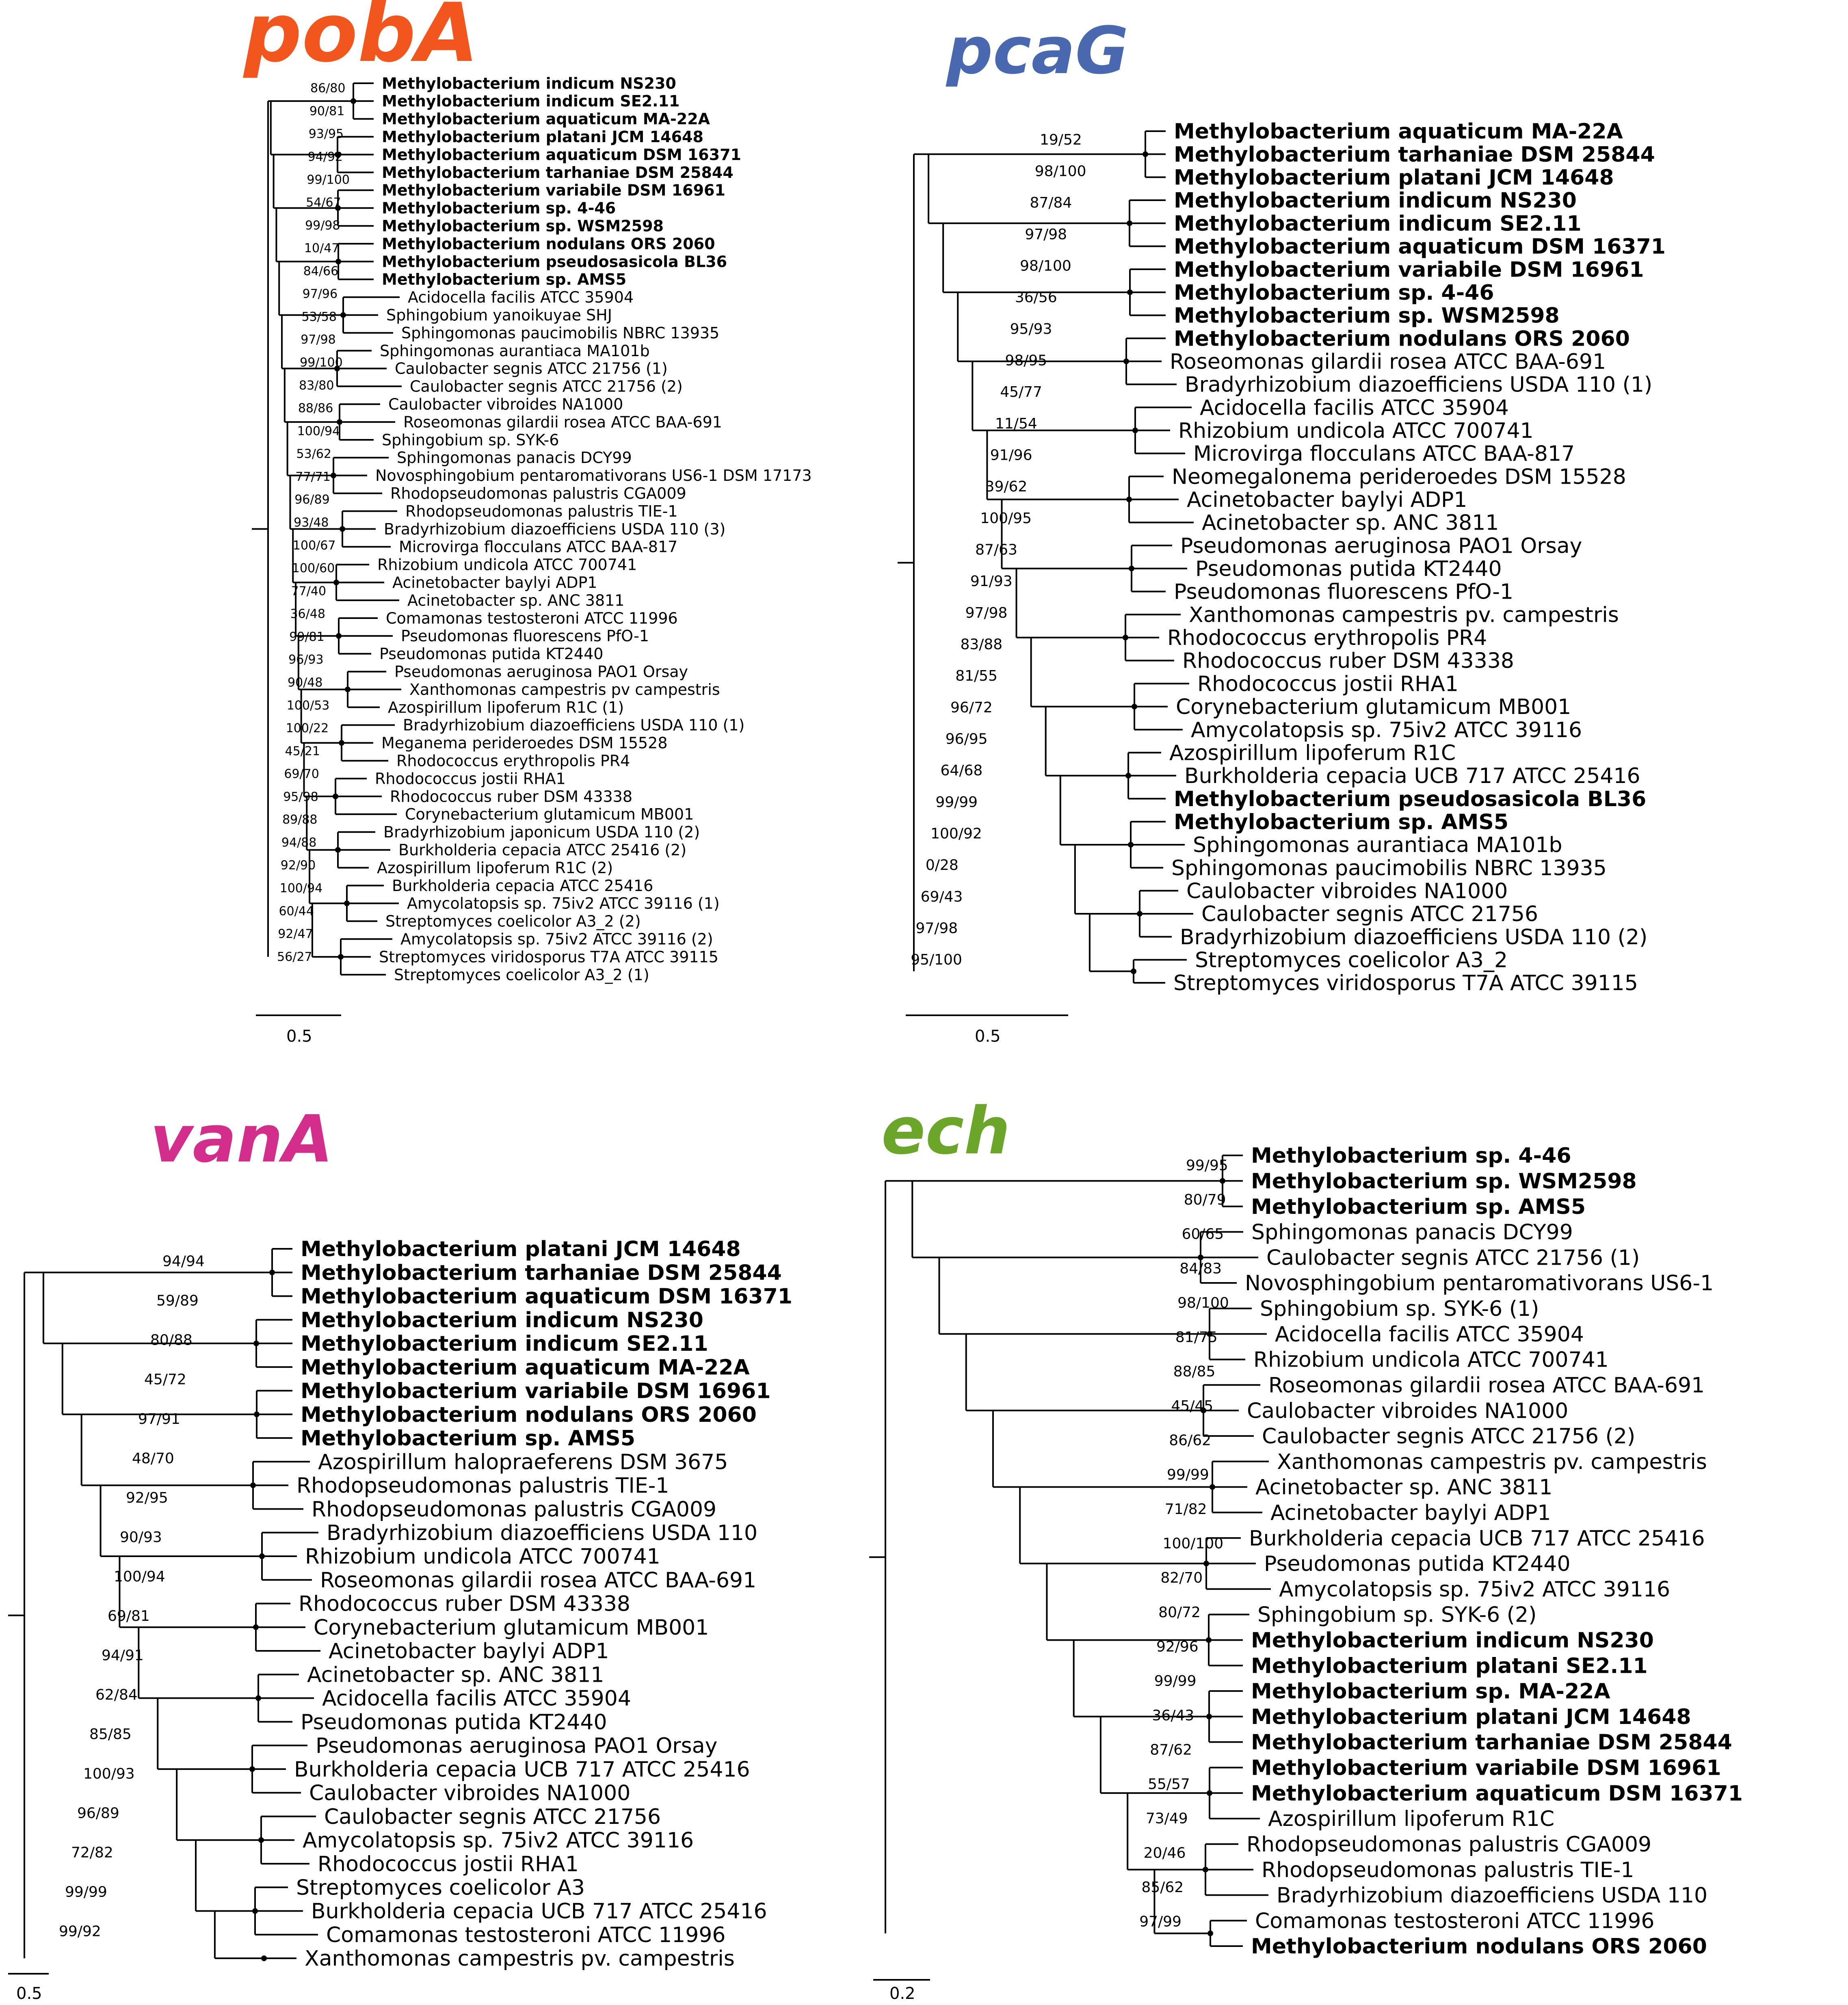  I want to click on support-value: 93/48, so click(311, 523).